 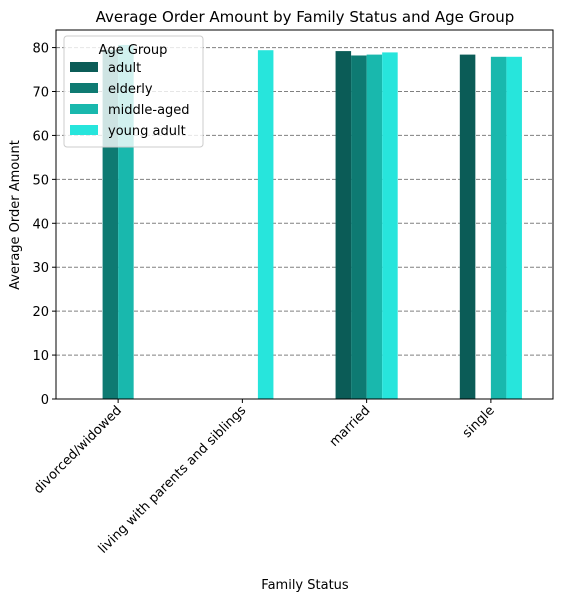 I want to click on x-tick-label: divorced/widowed, so click(x=78, y=450).